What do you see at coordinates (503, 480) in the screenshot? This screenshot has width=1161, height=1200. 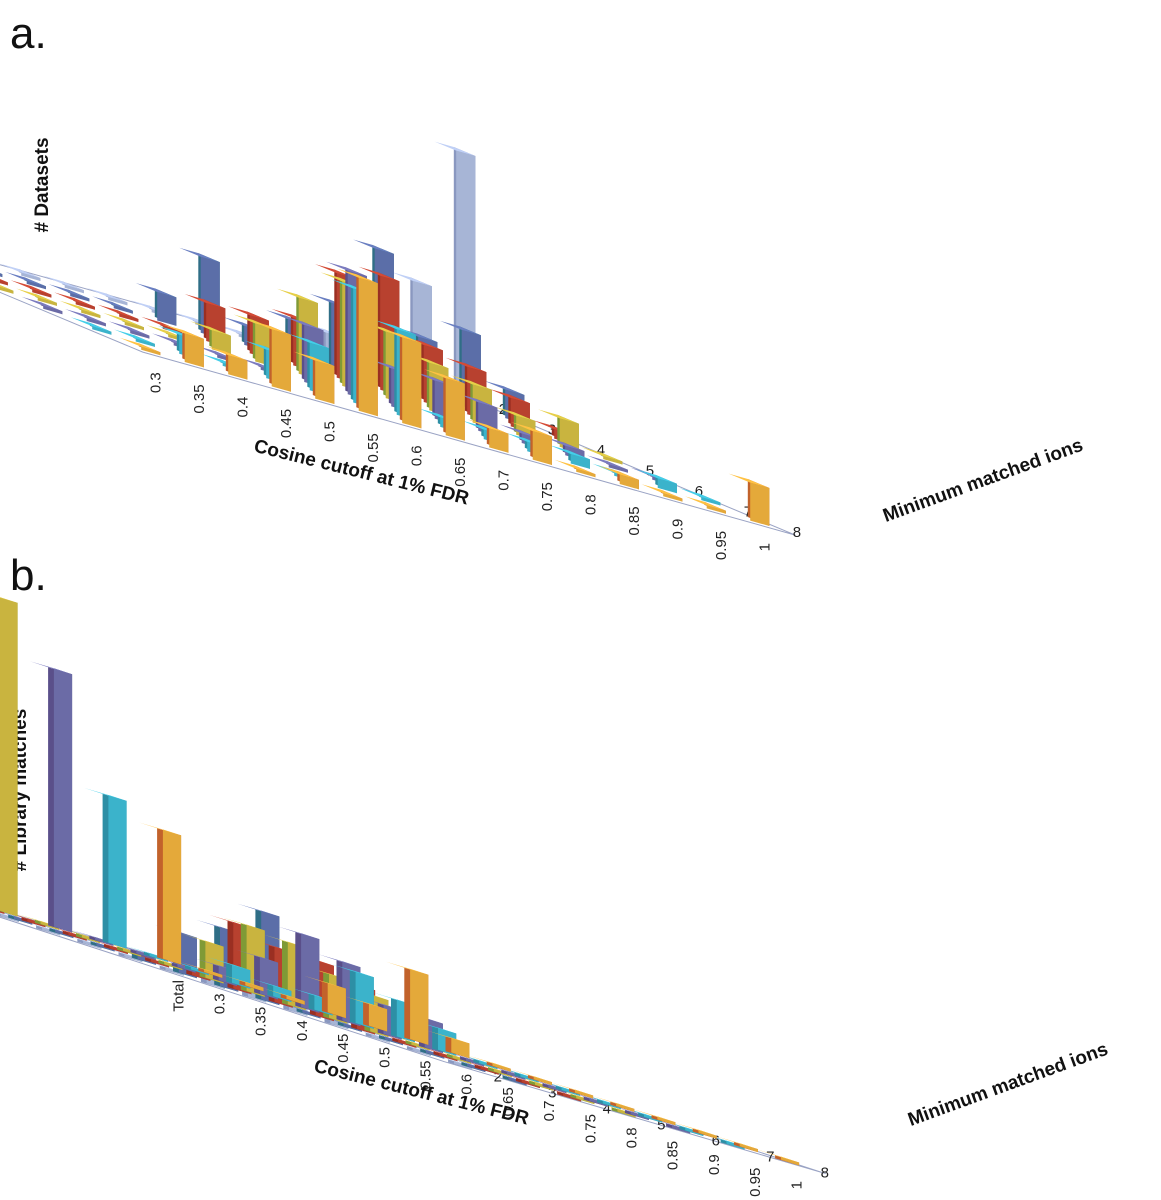 I see `x-tick-label: 0.7` at bounding box center [503, 480].